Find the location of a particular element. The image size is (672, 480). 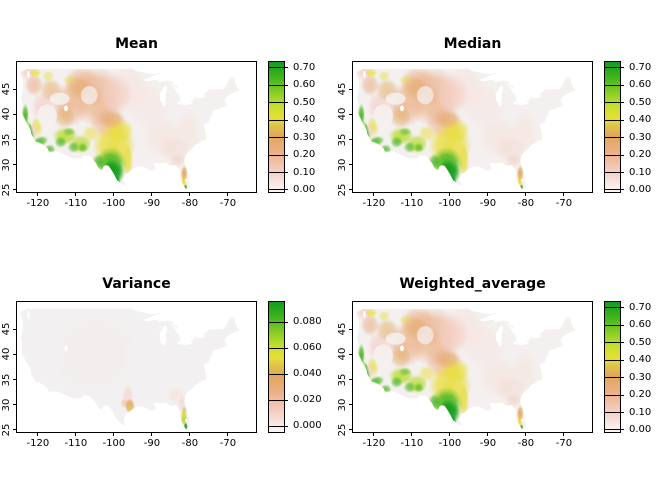

us-raster-map-mean is located at coordinates (136, 127).